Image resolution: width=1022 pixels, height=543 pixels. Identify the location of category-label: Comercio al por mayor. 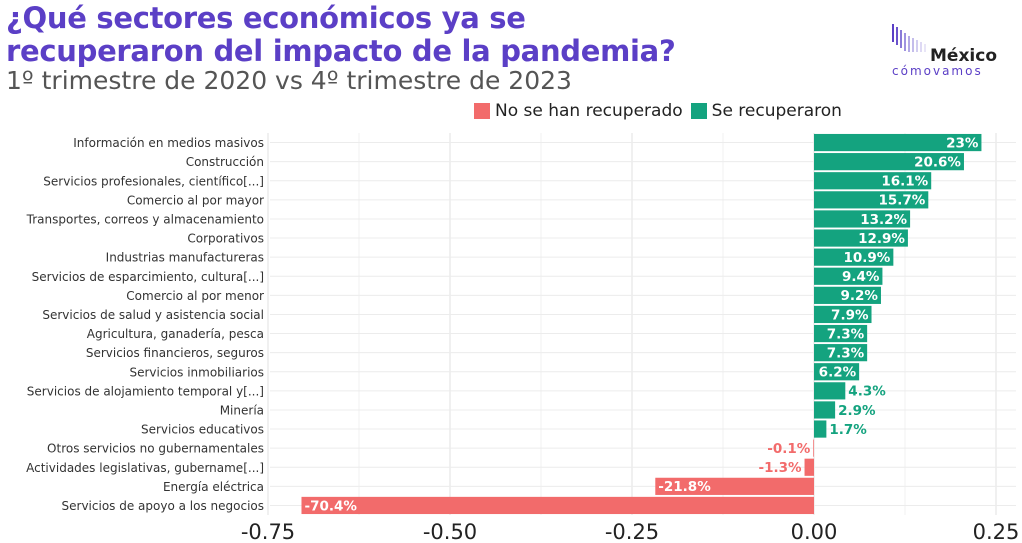
(195, 200).